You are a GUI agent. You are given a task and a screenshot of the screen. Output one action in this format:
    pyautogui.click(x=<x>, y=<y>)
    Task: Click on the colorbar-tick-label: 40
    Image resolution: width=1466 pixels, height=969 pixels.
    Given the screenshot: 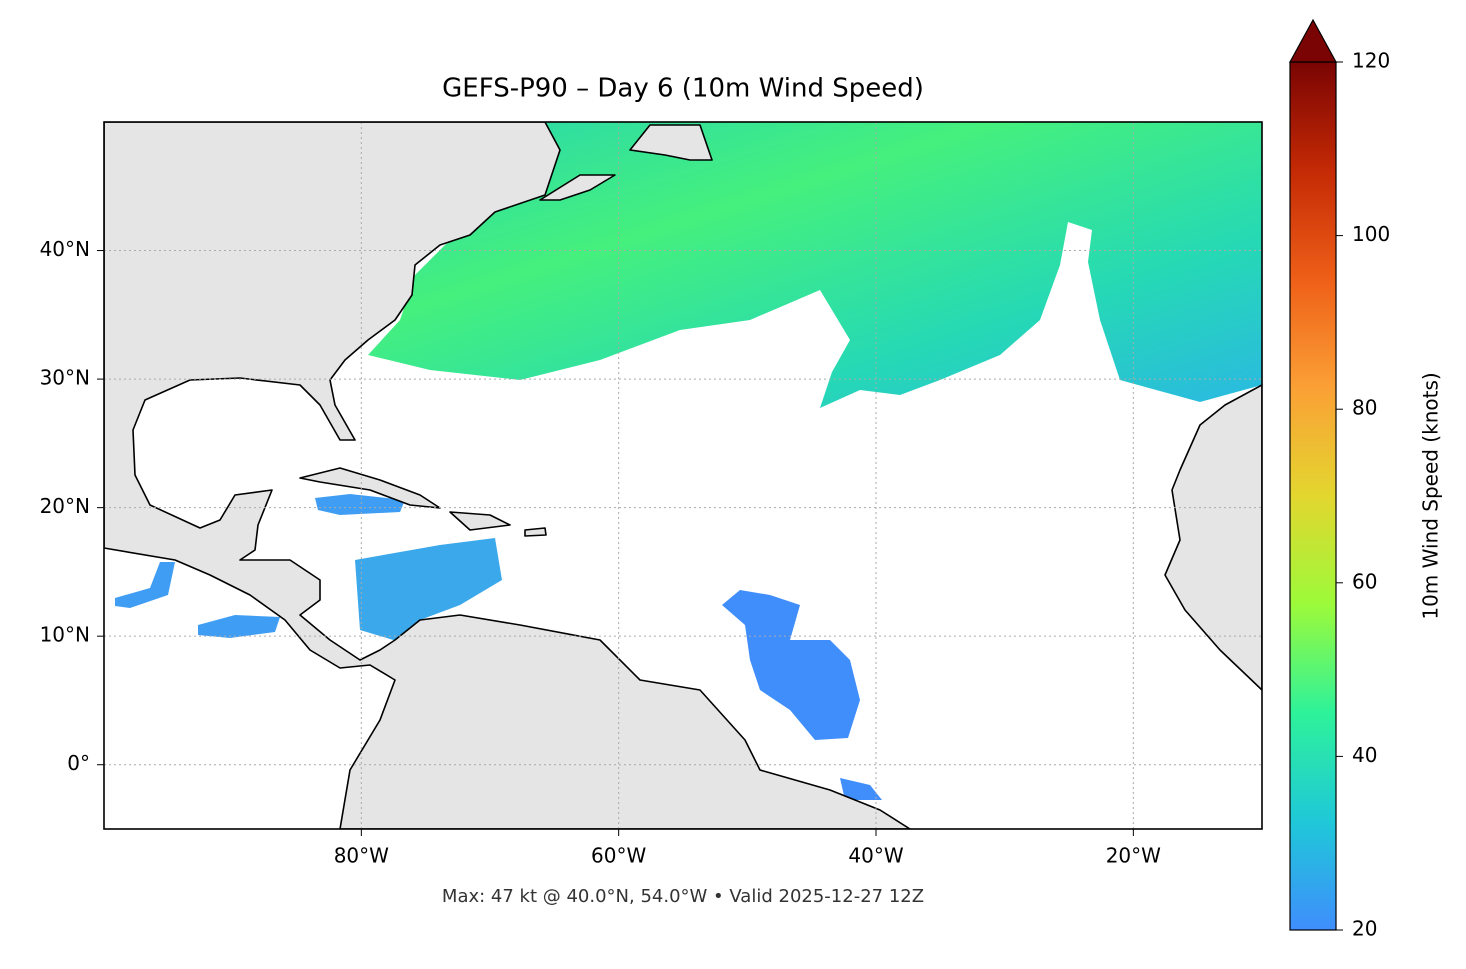 What is the action you would take?
    pyautogui.click(x=1364, y=755)
    